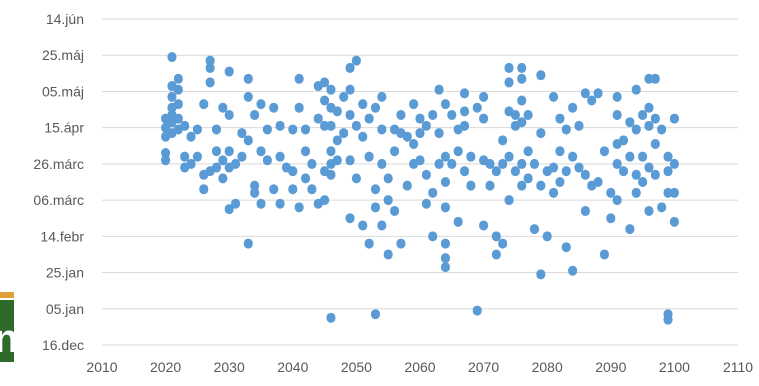 The image size is (759, 386). What do you see at coordinates (7, 295) in the screenshot?
I see `left-edge-orange-bar` at bounding box center [7, 295].